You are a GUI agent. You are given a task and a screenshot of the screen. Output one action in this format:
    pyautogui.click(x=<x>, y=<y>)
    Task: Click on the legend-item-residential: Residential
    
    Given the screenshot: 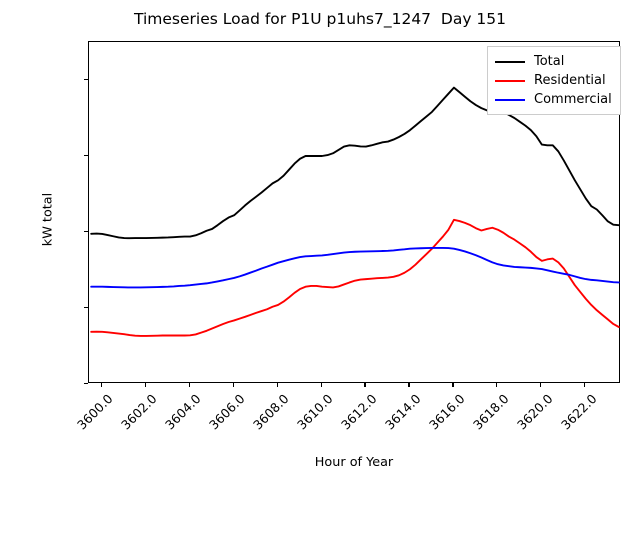 What is the action you would take?
    pyautogui.click(x=553, y=80)
    